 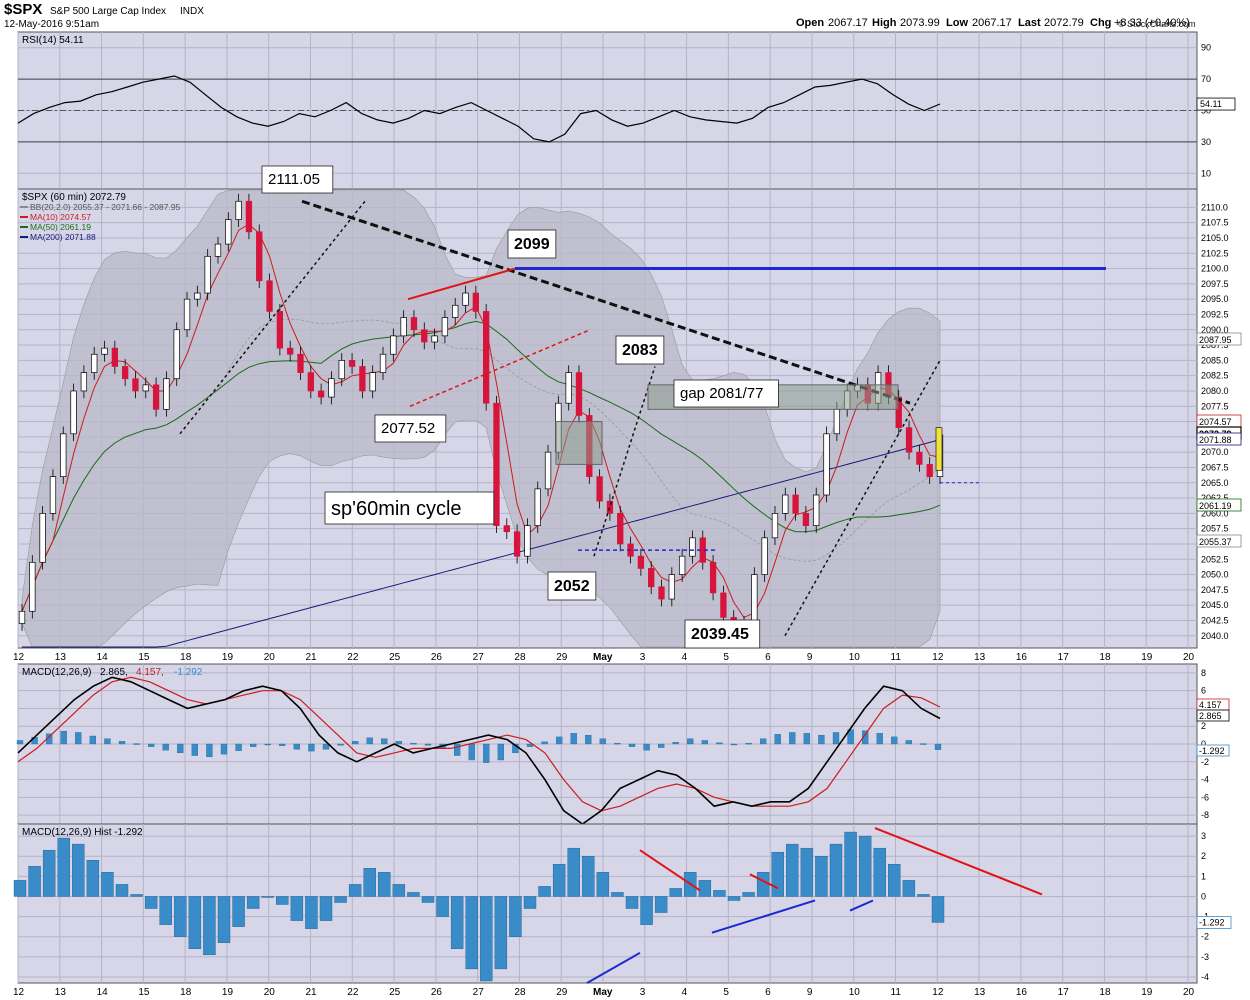 What do you see at coordinates (1215, 299) in the screenshot?
I see `y-tick-label: 2095.0` at bounding box center [1215, 299].